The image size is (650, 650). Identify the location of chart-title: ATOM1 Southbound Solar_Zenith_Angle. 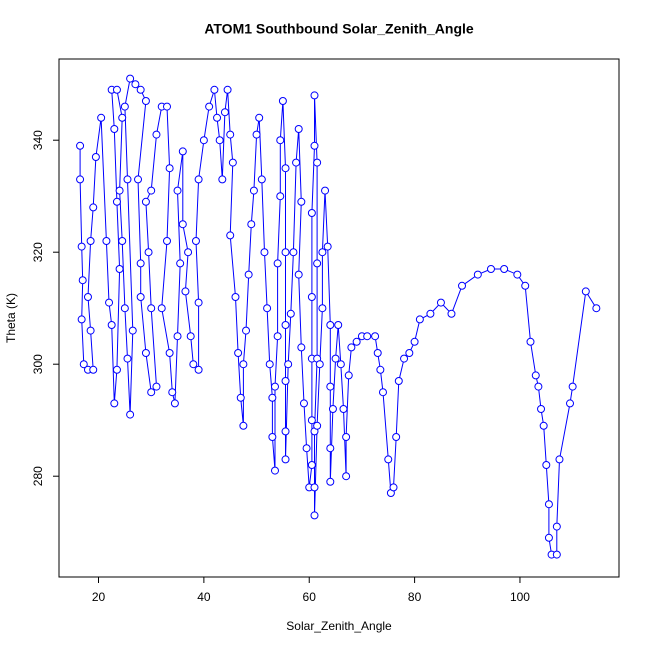
(339, 29).